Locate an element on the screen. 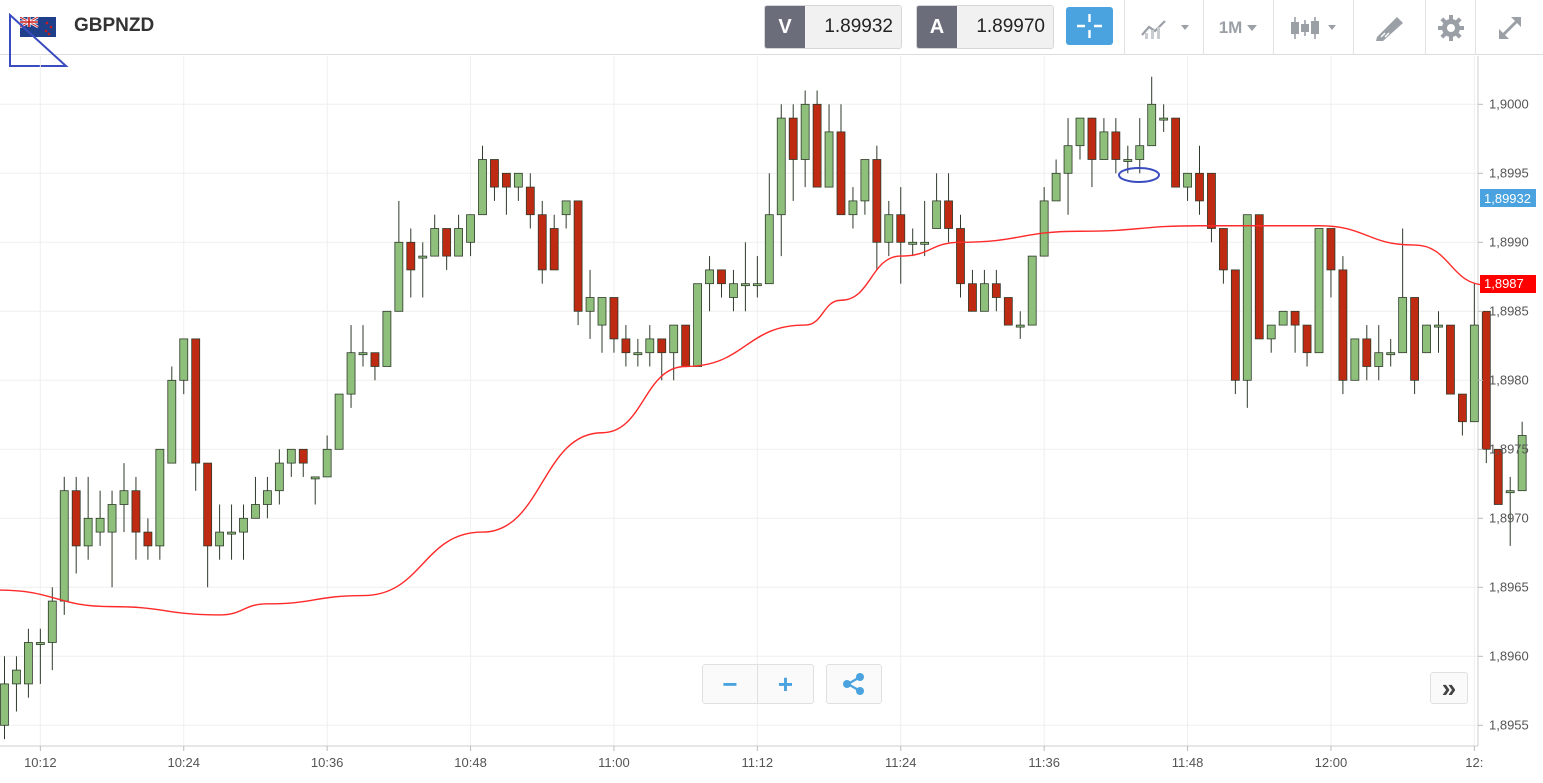 This screenshot has height=783, width=1543. zoom-controls: − + is located at coordinates (758, 684).